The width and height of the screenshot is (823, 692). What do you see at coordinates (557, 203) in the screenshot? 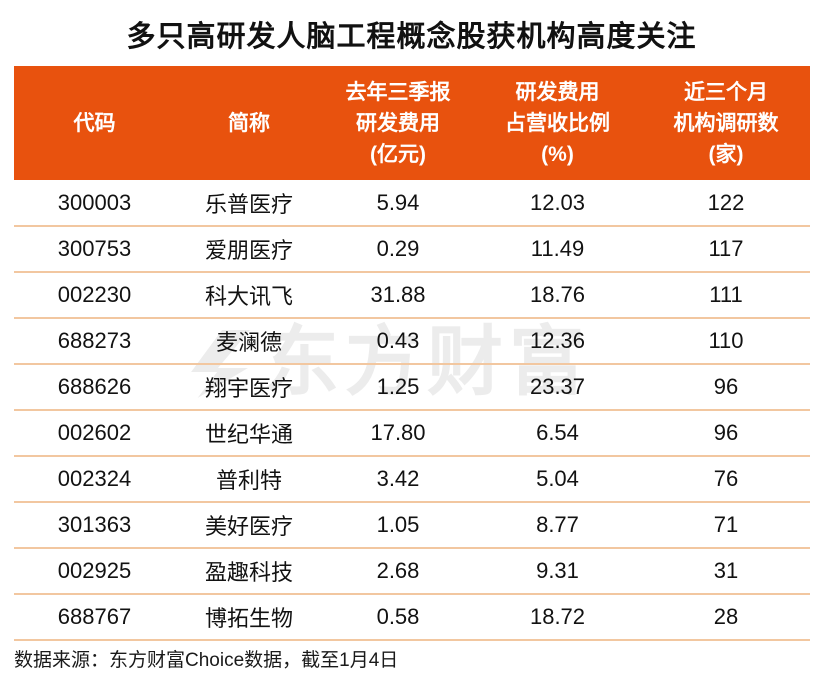
I see `cell-rd-ratio: 12.03` at bounding box center [557, 203].